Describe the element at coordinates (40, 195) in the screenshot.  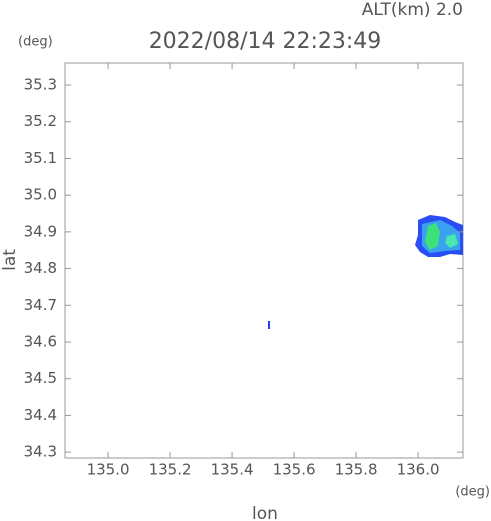
I see `y-tick-label: 35.0` at that location.